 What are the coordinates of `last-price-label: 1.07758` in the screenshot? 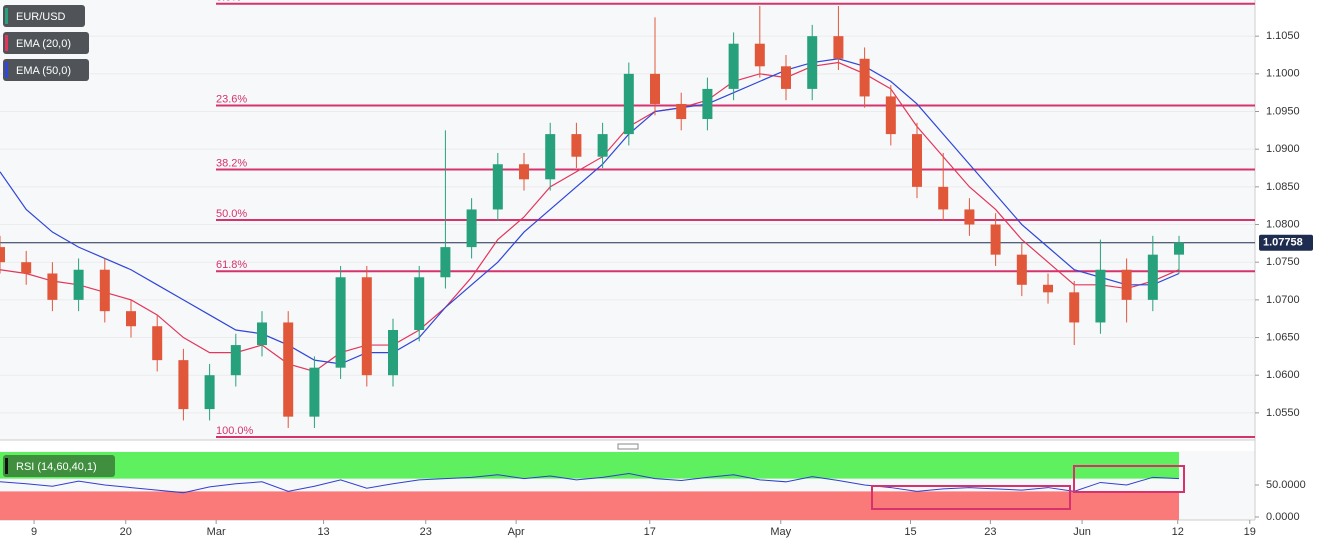 It's located at (1283, 243).